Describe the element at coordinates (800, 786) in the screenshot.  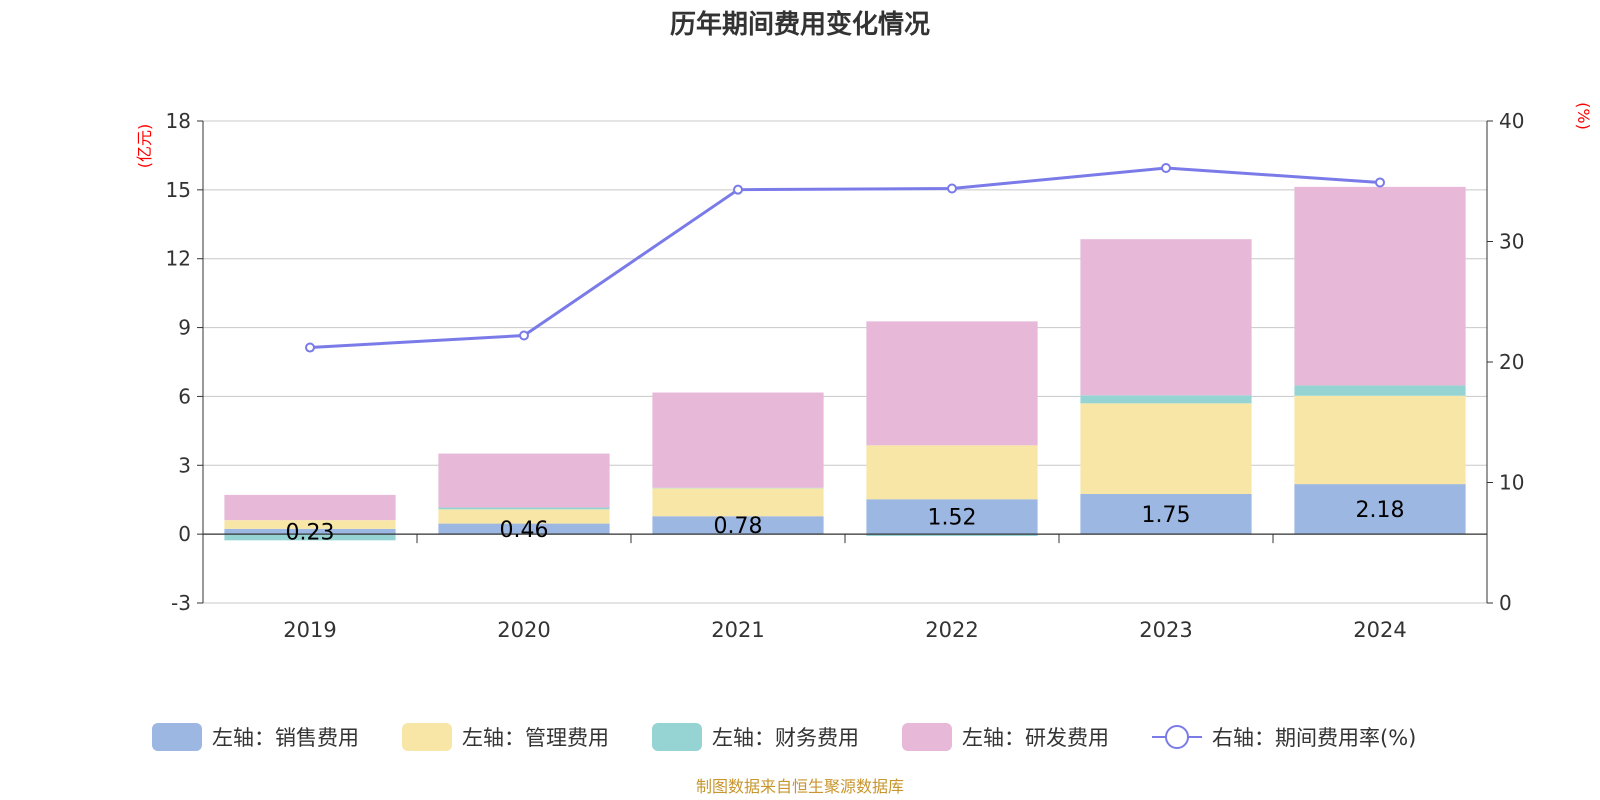
I see `data-source-note: 制图数据来自恒生聚源数据库` at that location.